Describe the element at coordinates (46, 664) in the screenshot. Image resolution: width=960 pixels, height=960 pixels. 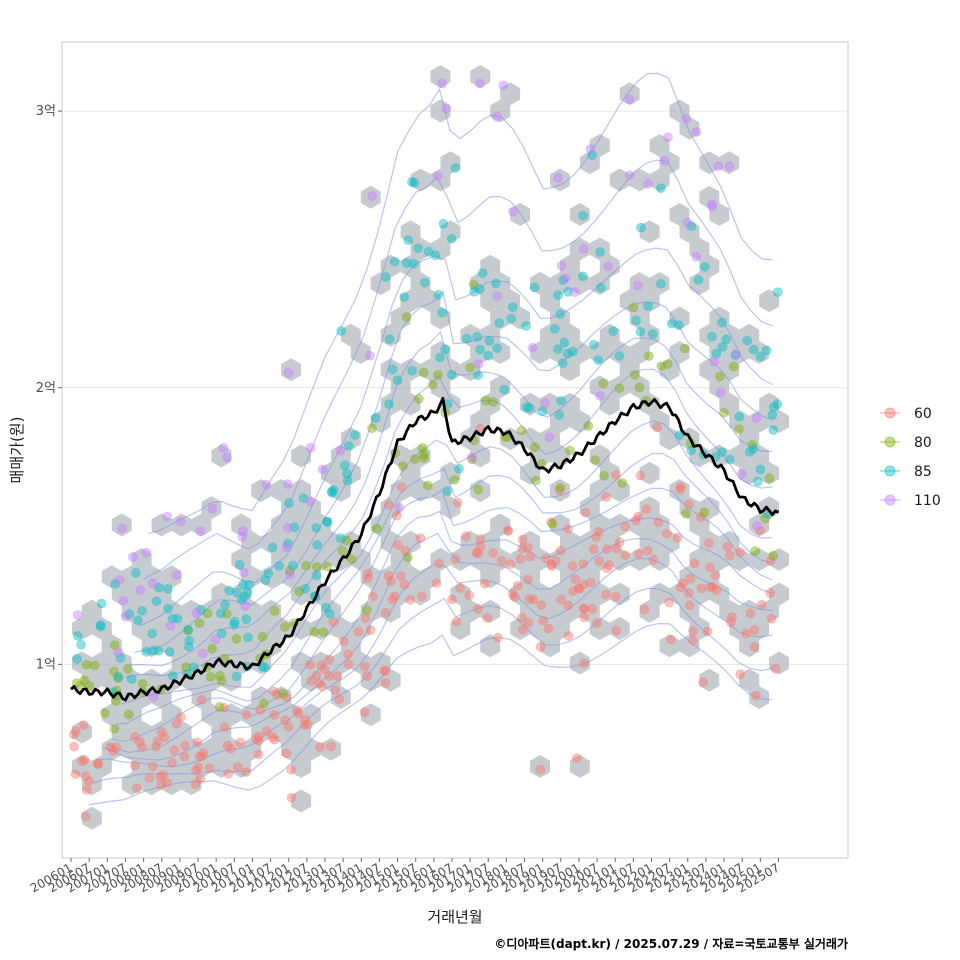
I see `y-tick-label: 1억` at that location.